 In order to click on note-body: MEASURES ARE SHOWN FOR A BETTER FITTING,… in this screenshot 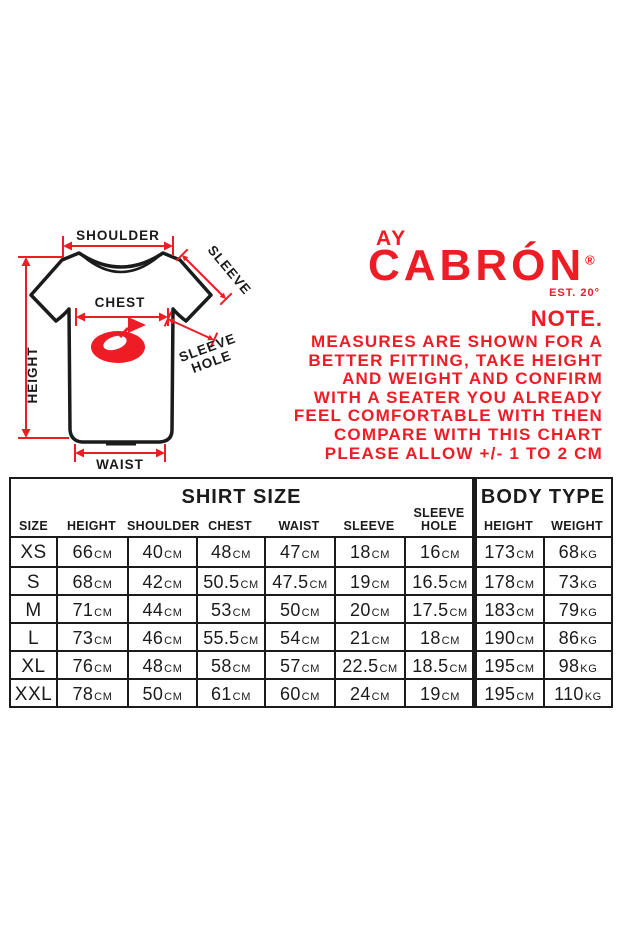, I will do `click(443, 397)`.